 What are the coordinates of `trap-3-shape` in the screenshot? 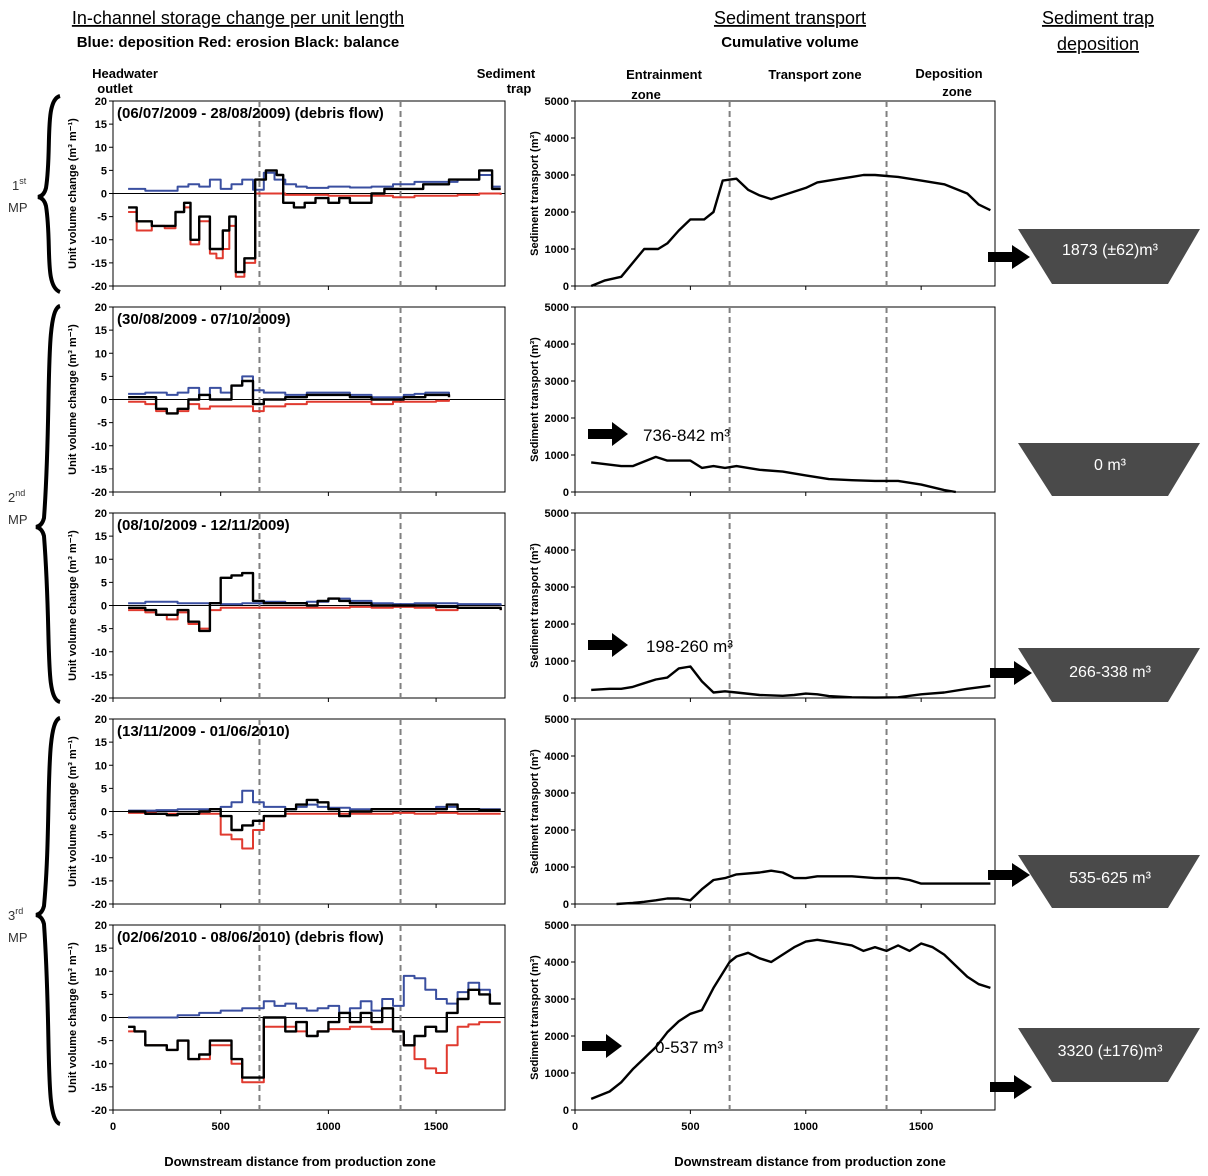 It's located at (1109, 675).